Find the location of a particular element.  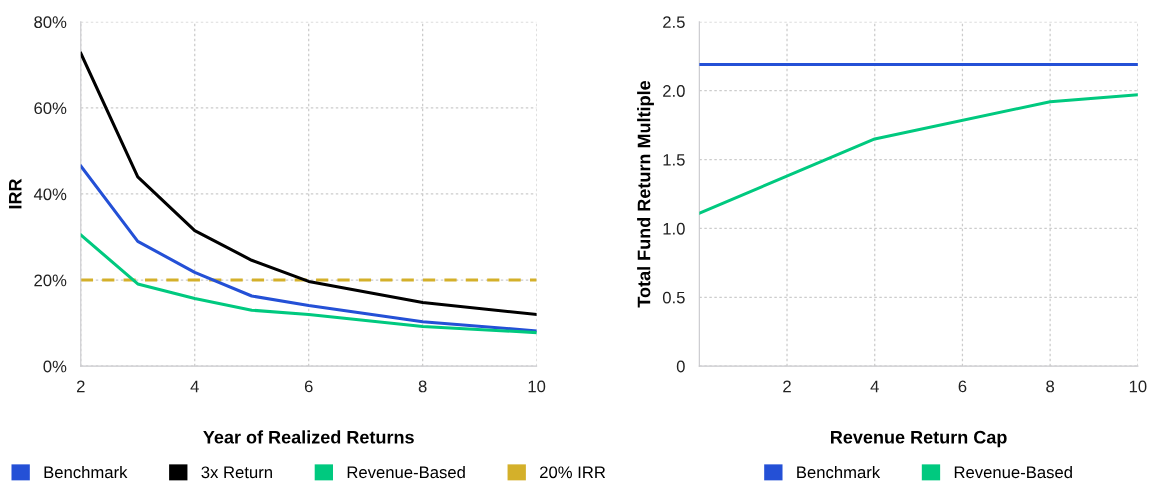

y-axis-title: Total Fund Return Multiple is located at coordinates (645, 194).